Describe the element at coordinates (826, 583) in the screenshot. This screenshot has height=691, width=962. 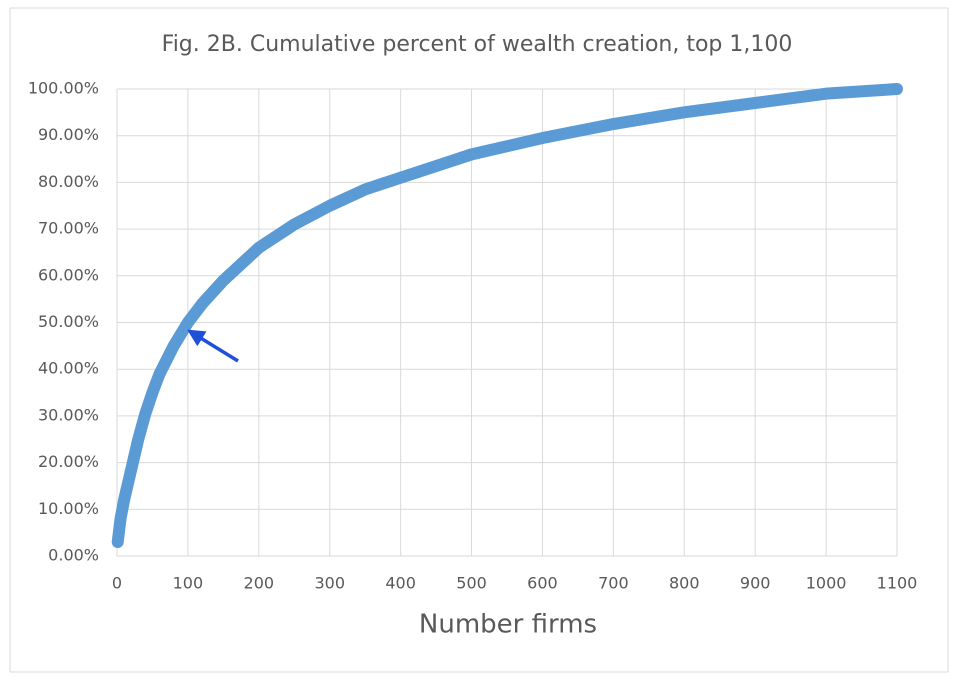
I see `x-tick-label: 1000` at that location.